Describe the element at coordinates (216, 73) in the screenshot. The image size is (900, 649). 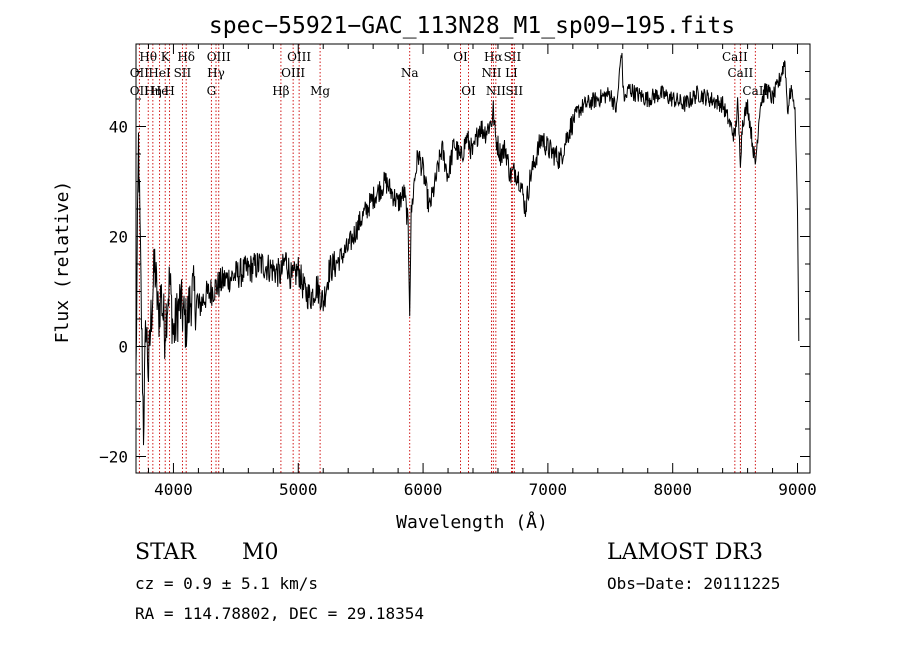
I see `marker-label: Hγ` at that location.